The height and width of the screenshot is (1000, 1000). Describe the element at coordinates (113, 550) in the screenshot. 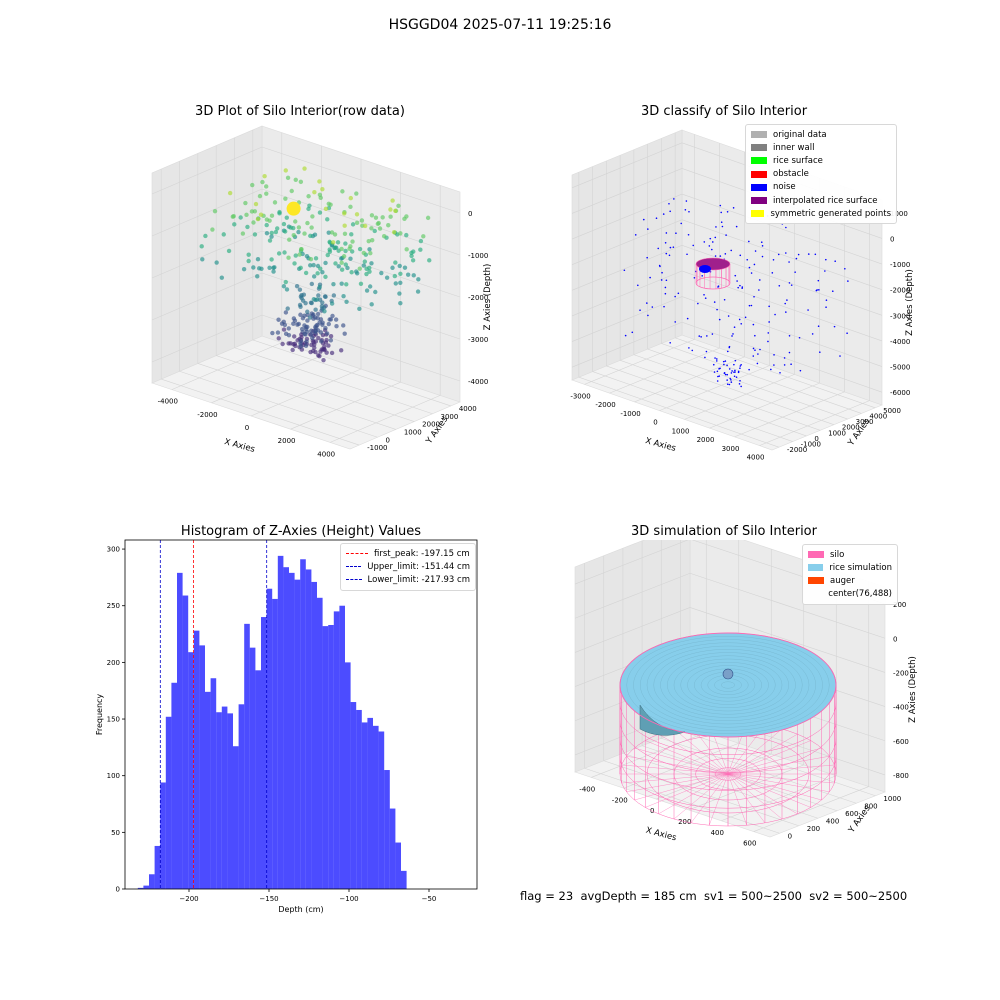

I see `y-tick-label: 300` at that location.